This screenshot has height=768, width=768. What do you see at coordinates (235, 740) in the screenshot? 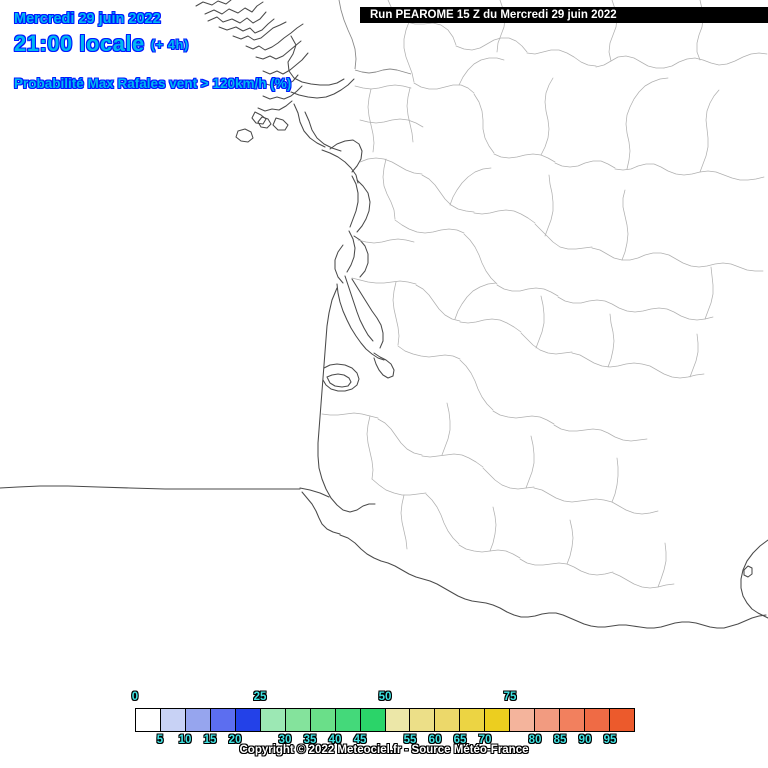
I see `color-scale-tick-20: 20` at bounding box center [235, 740].